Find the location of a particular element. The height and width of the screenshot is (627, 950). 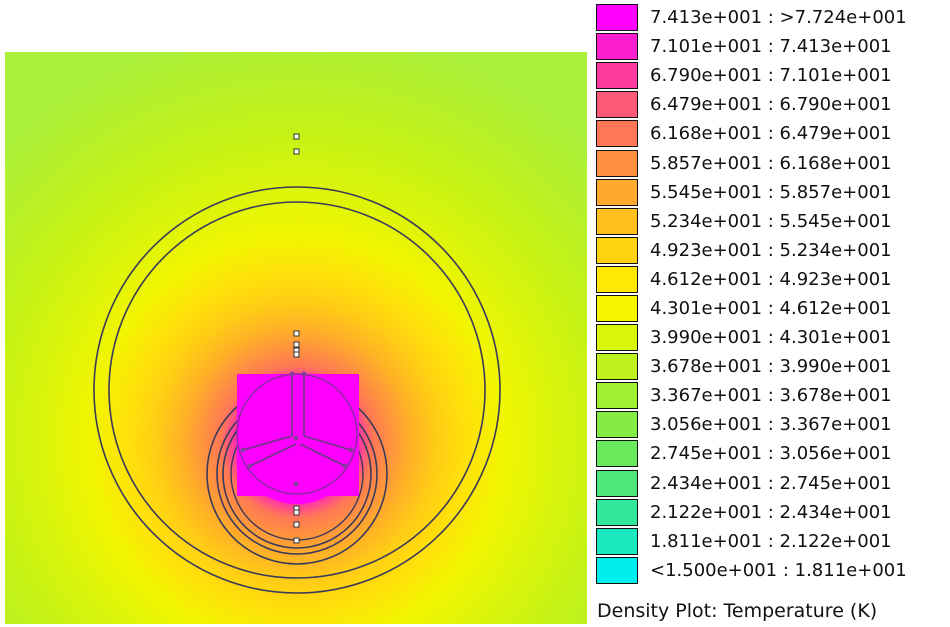

legend-row: 6.479e+001 : 6.790e+001 is located at coordinates (773, 104).